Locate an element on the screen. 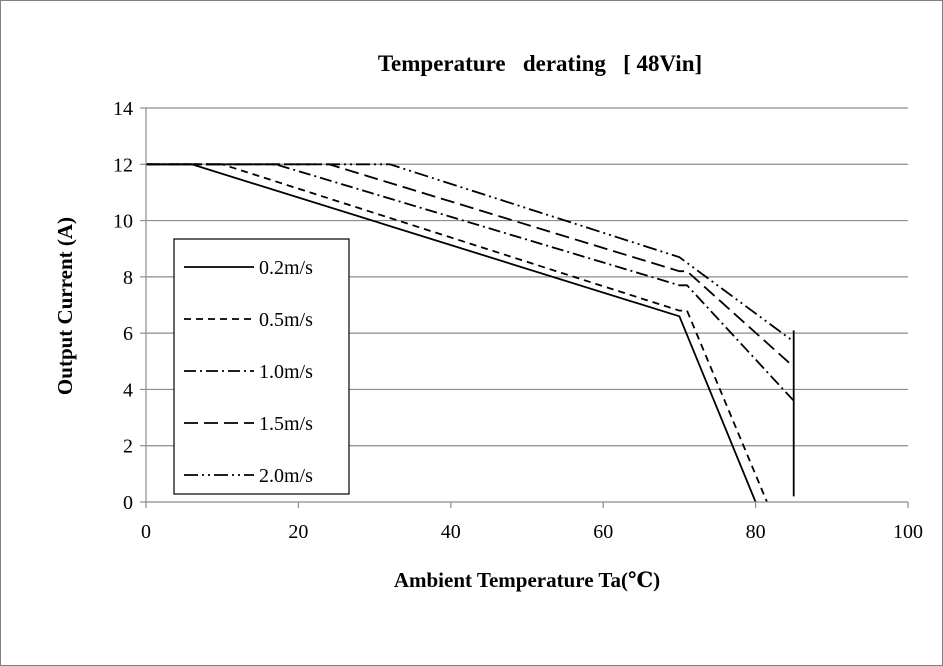 Image resolution: width=943 pixels, height=666 pixels. legend-label-3: 1.5m/s is located at coordinates (286, 424).